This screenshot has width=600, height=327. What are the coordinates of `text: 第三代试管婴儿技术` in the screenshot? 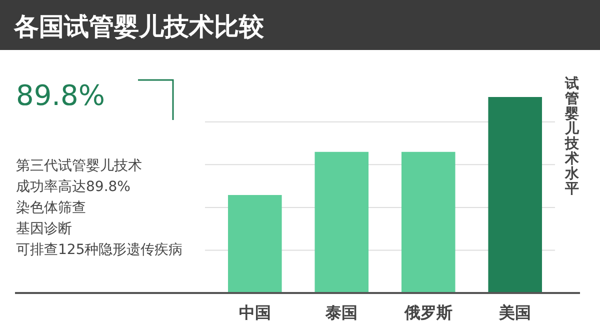 It's located at (79, 166).